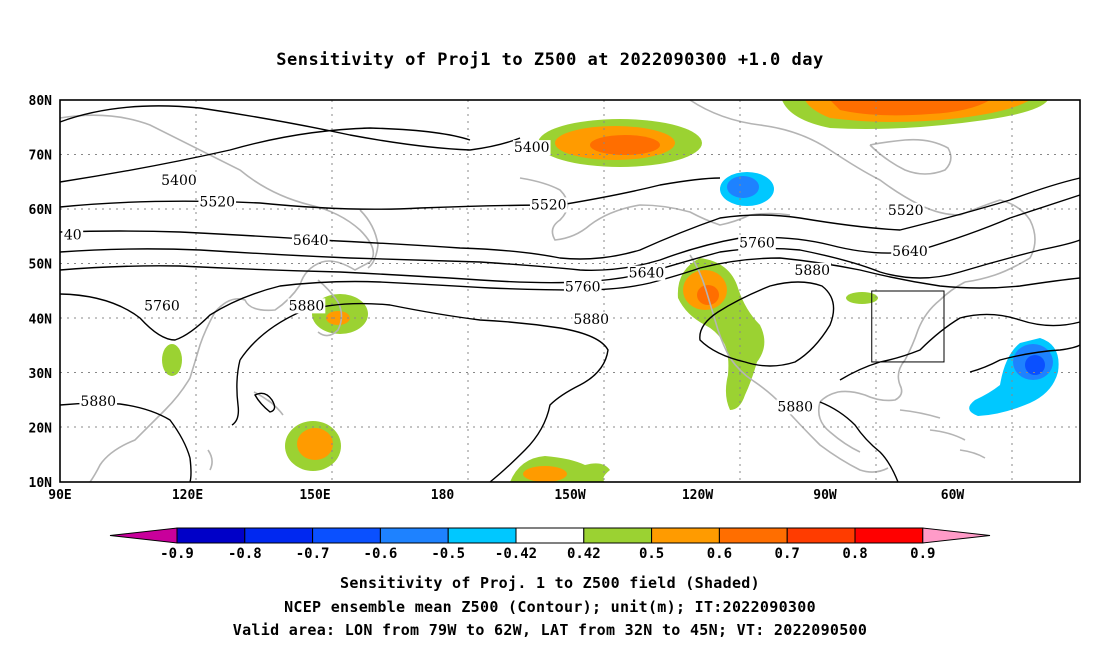 The height and width of the screenshot is (650, 1100). I want to click on colorbar-label: 0.42, so click(584, 554).